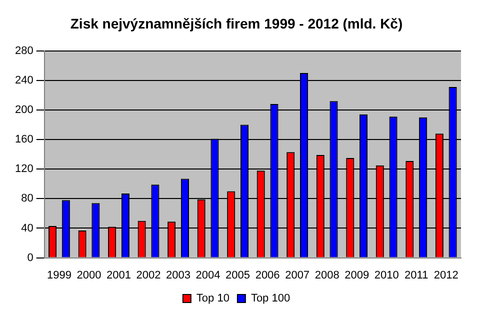 This screenshot has width=479, height=322. Describe the element at coordinates (446, 275) in the screenshot. I see `x-tick-label: 2012` at that location.